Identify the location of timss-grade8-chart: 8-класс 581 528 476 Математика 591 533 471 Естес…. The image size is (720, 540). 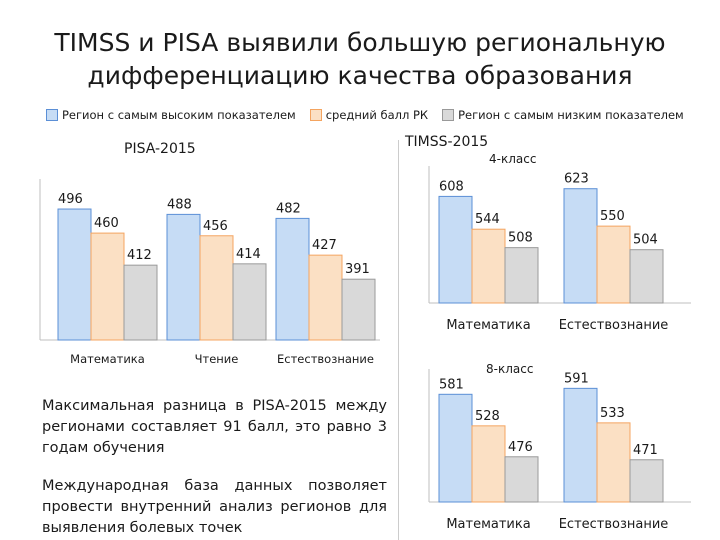
(559, 447).